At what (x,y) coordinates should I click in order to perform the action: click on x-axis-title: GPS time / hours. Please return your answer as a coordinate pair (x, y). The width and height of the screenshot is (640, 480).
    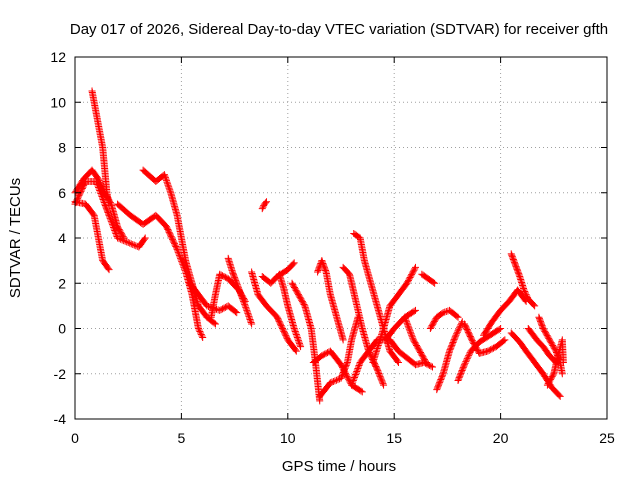
    Looking at the image, I should click on (339, 466).